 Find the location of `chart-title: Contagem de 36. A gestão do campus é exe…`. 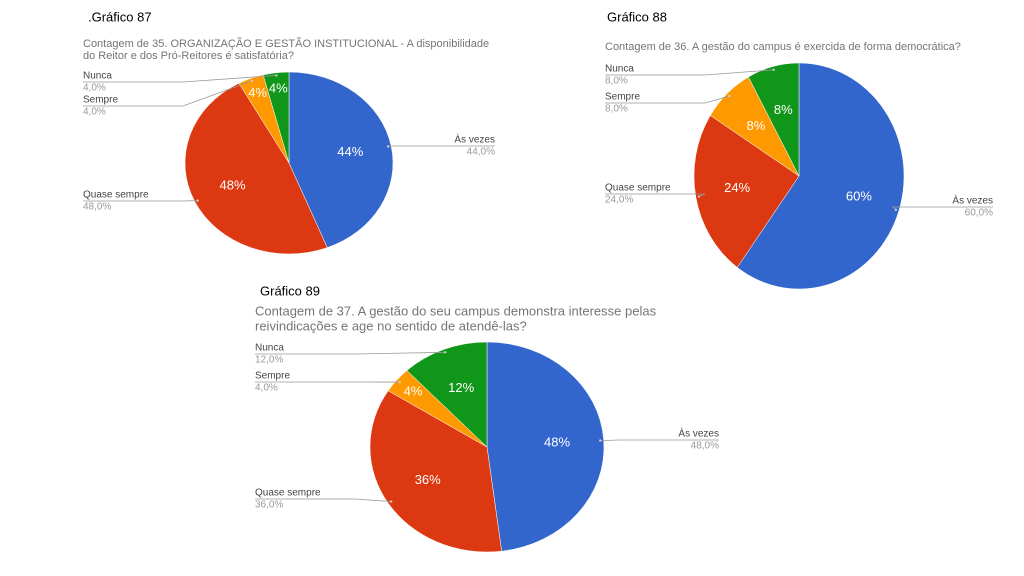

chart-title: Contagem de 36. A gestão do campus é exe… is located at coordinates (783, 47).